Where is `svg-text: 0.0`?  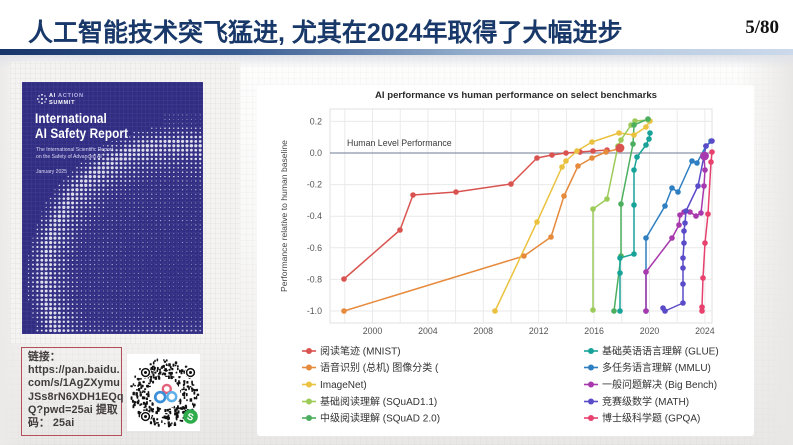
svg-text: 0.0 is located at coordinates (316, 153).